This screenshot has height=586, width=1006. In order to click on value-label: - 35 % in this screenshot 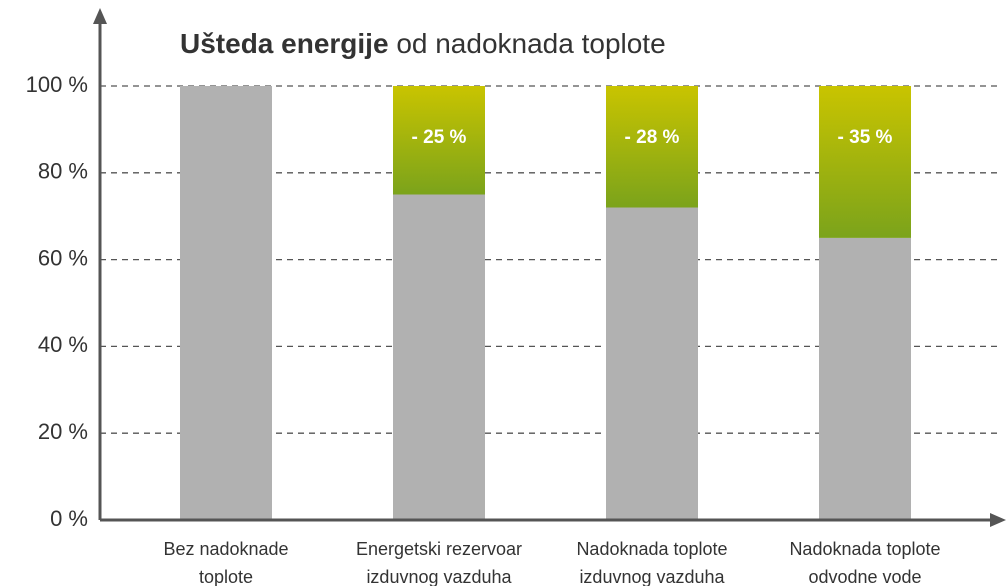, I will do `click(865, 137)`.